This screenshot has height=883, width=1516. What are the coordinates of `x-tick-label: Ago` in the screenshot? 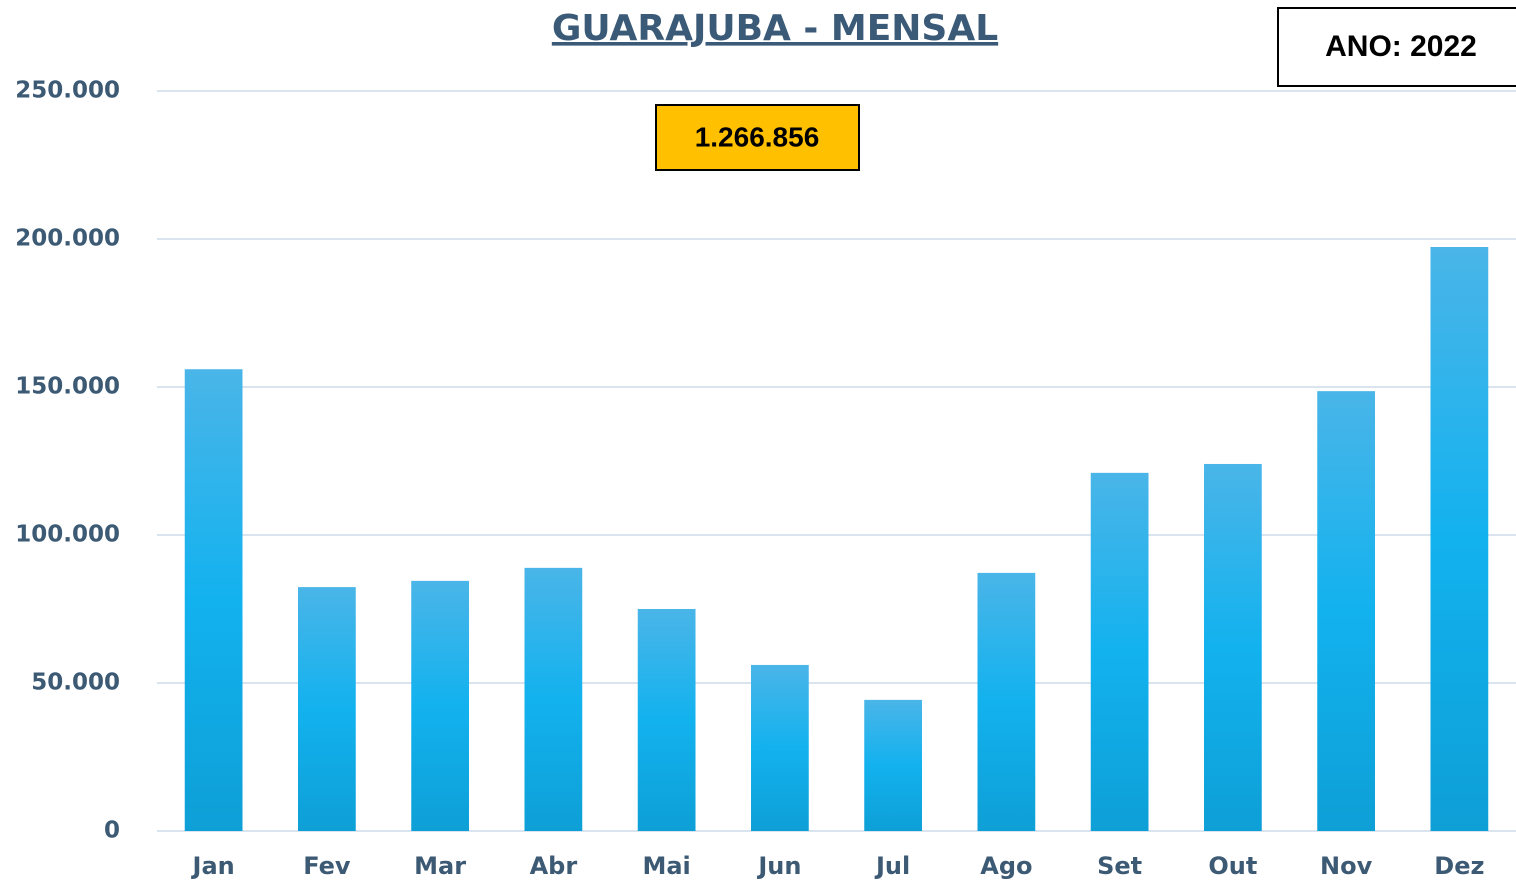 It's located at (1006, 866).